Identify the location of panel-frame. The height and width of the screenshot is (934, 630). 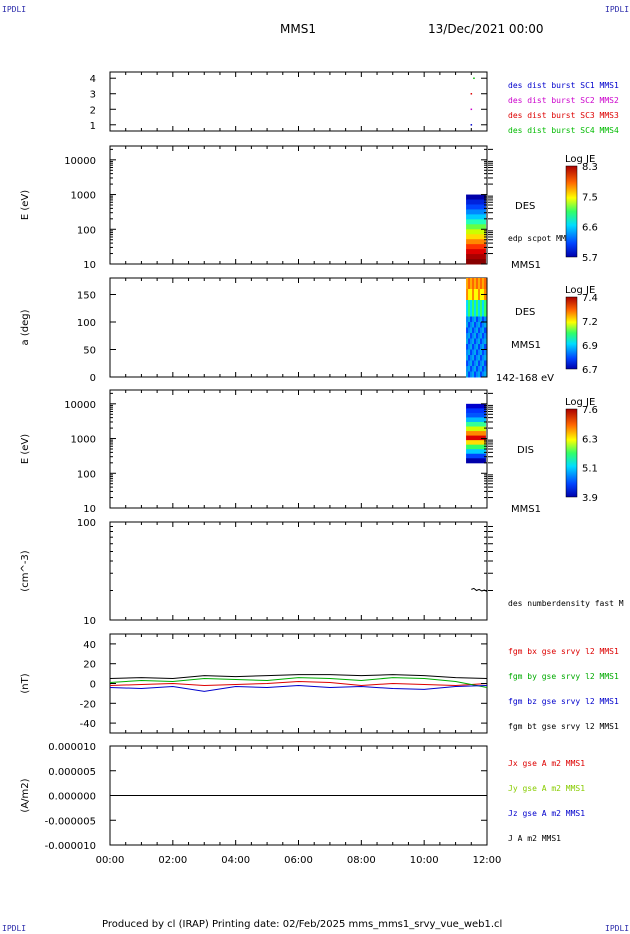
(298, 449).